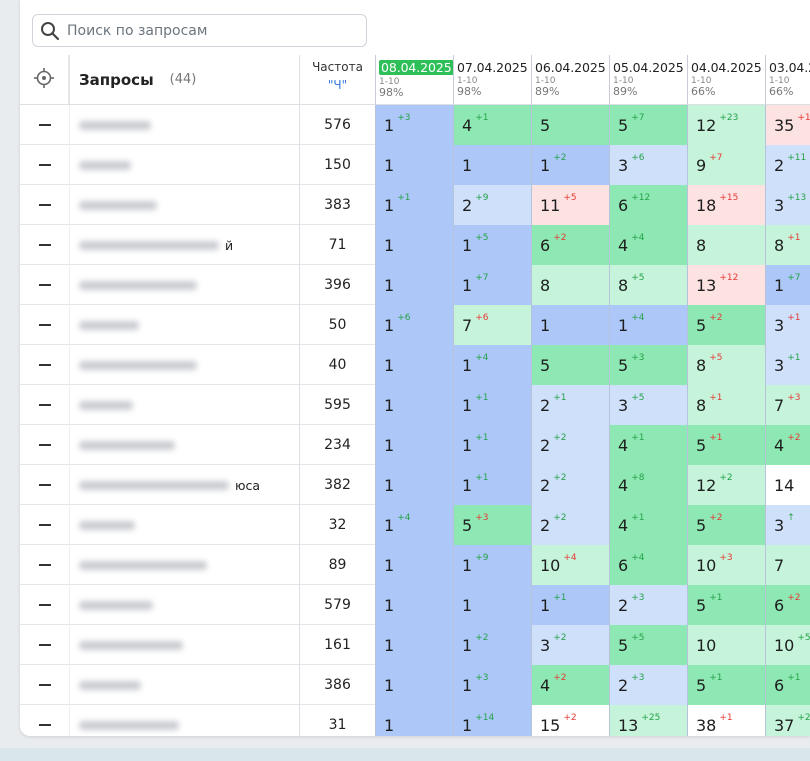 The height and width of the screenshot is (761, 810). What do you see at coordinates (648, 485) in the screenshot?
I see `position-cell: 4 +8` at bounding box center [648, 485].